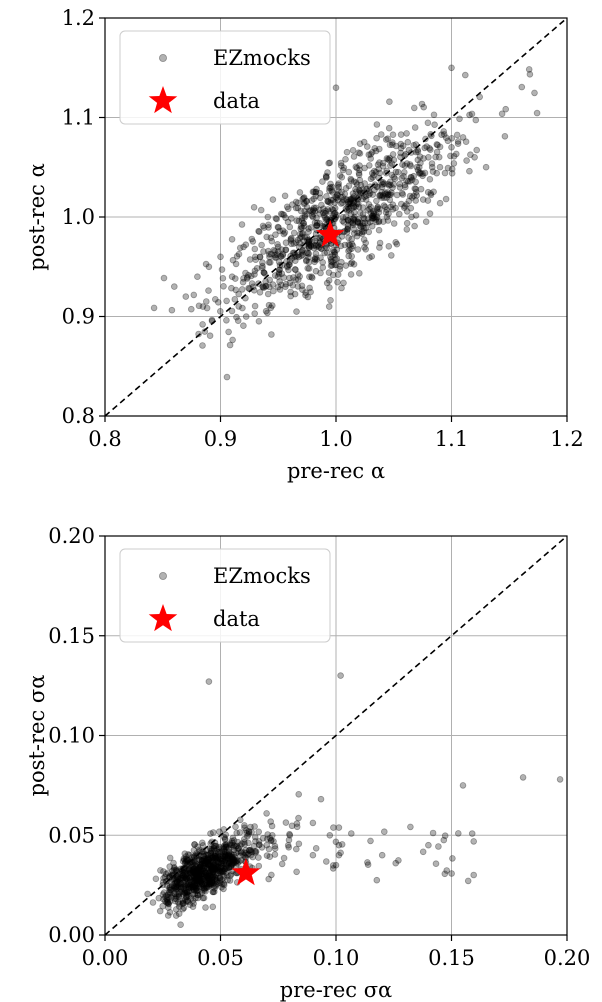  I want to click on alpha-y-tick-label: 0.9, so click(78, 317).